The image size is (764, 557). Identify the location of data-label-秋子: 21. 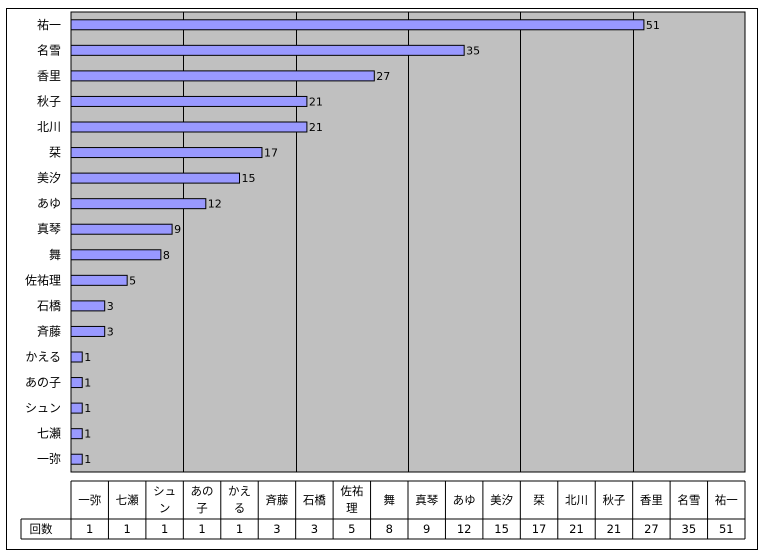
(316, 101).